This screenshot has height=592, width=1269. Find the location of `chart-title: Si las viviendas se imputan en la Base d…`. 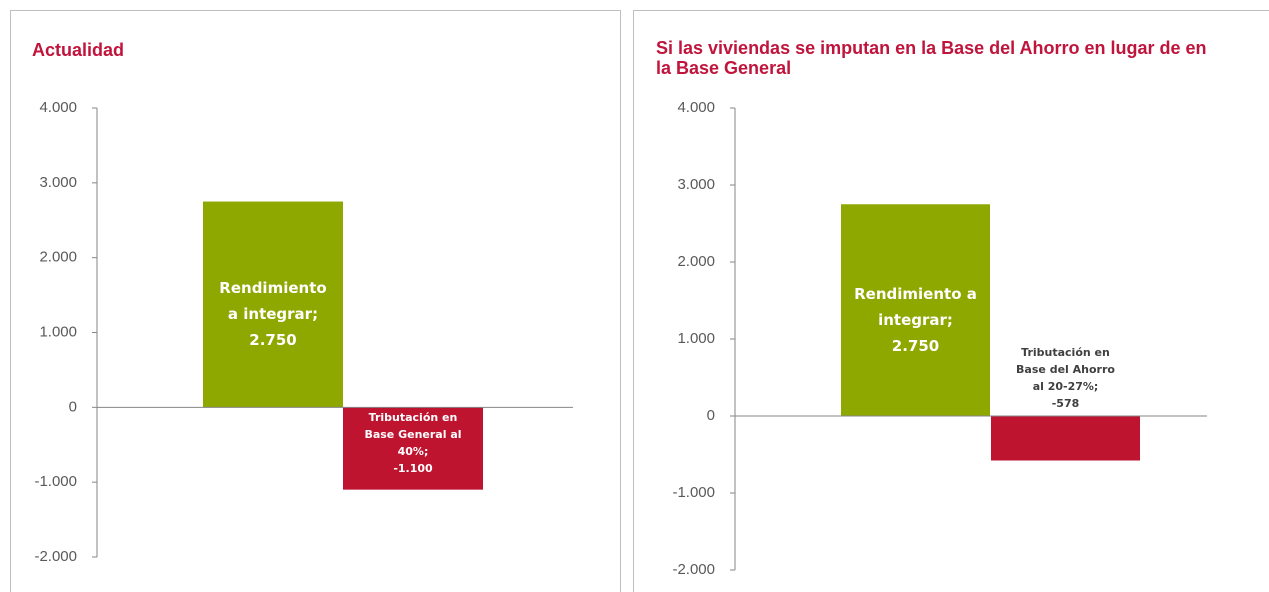

chart-title: Si las viviendas se imputan en la Base d… is located at coordinates (931, 58).